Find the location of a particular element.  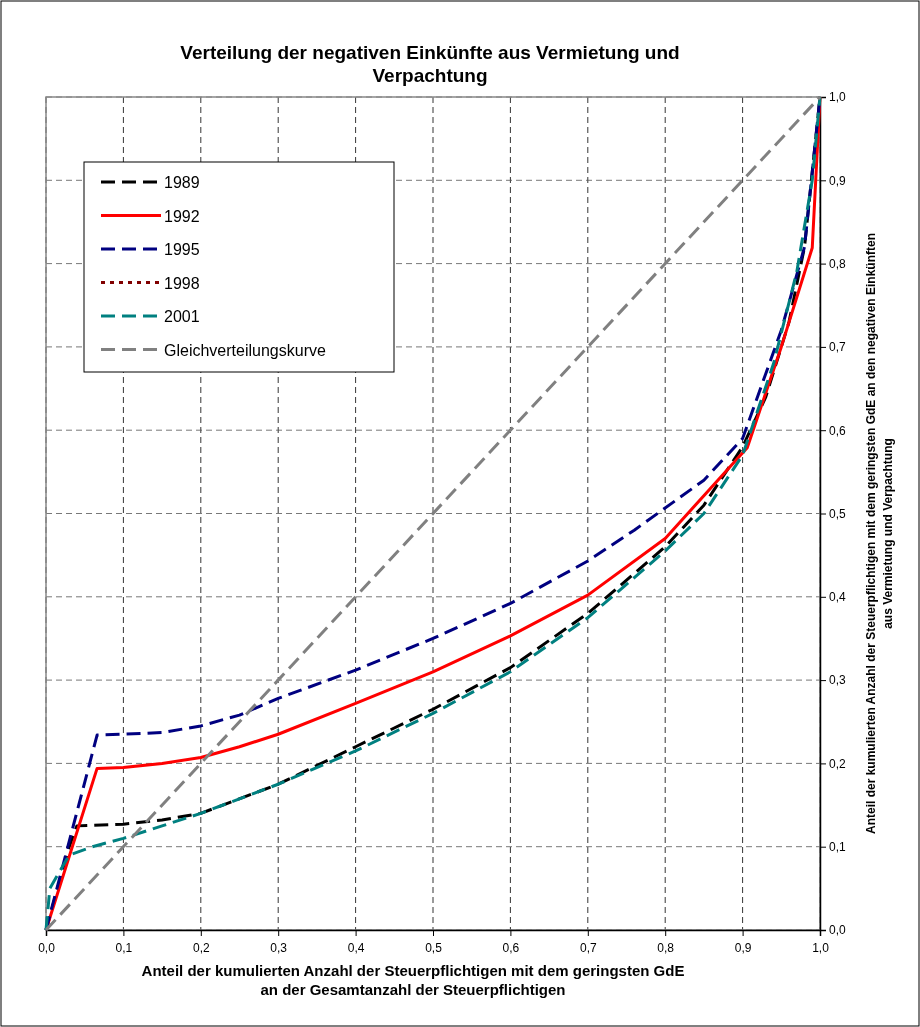

legend-label: 1992 is located at coordinates (182, 216).